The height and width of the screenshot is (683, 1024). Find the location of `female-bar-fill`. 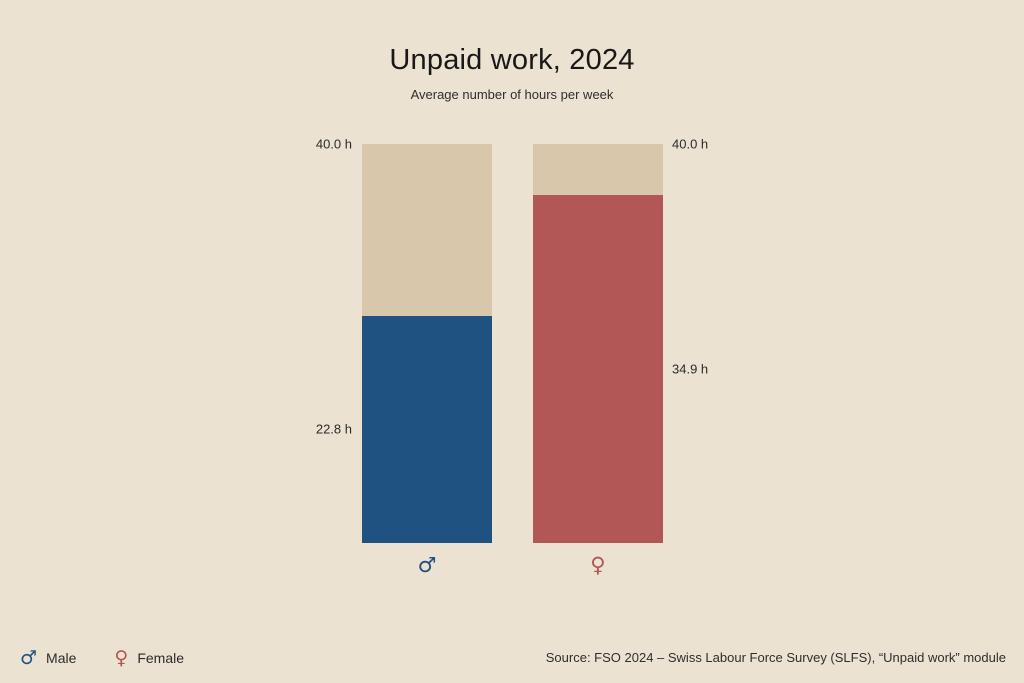

female-bar-fill is located at coordinates (598, 368).